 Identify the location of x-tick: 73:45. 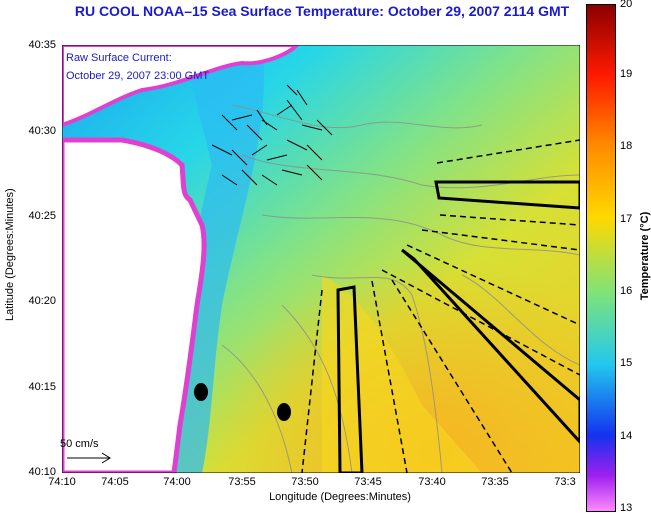
(368, 482).